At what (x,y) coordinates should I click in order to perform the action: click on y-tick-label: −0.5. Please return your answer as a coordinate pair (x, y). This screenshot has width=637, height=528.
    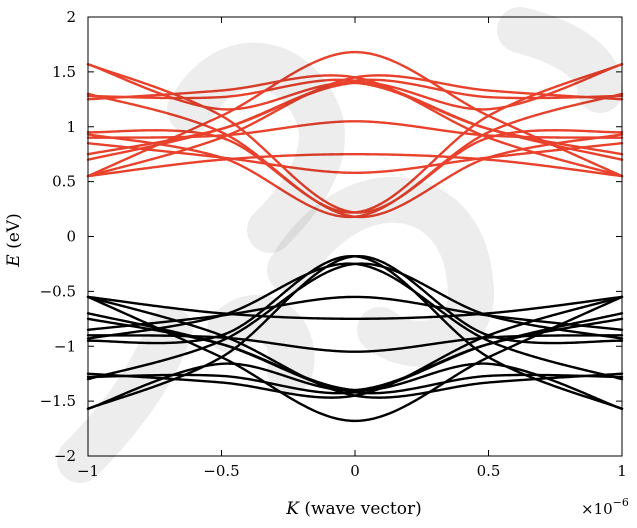
    Looking at the image, I should click on (58, 291).